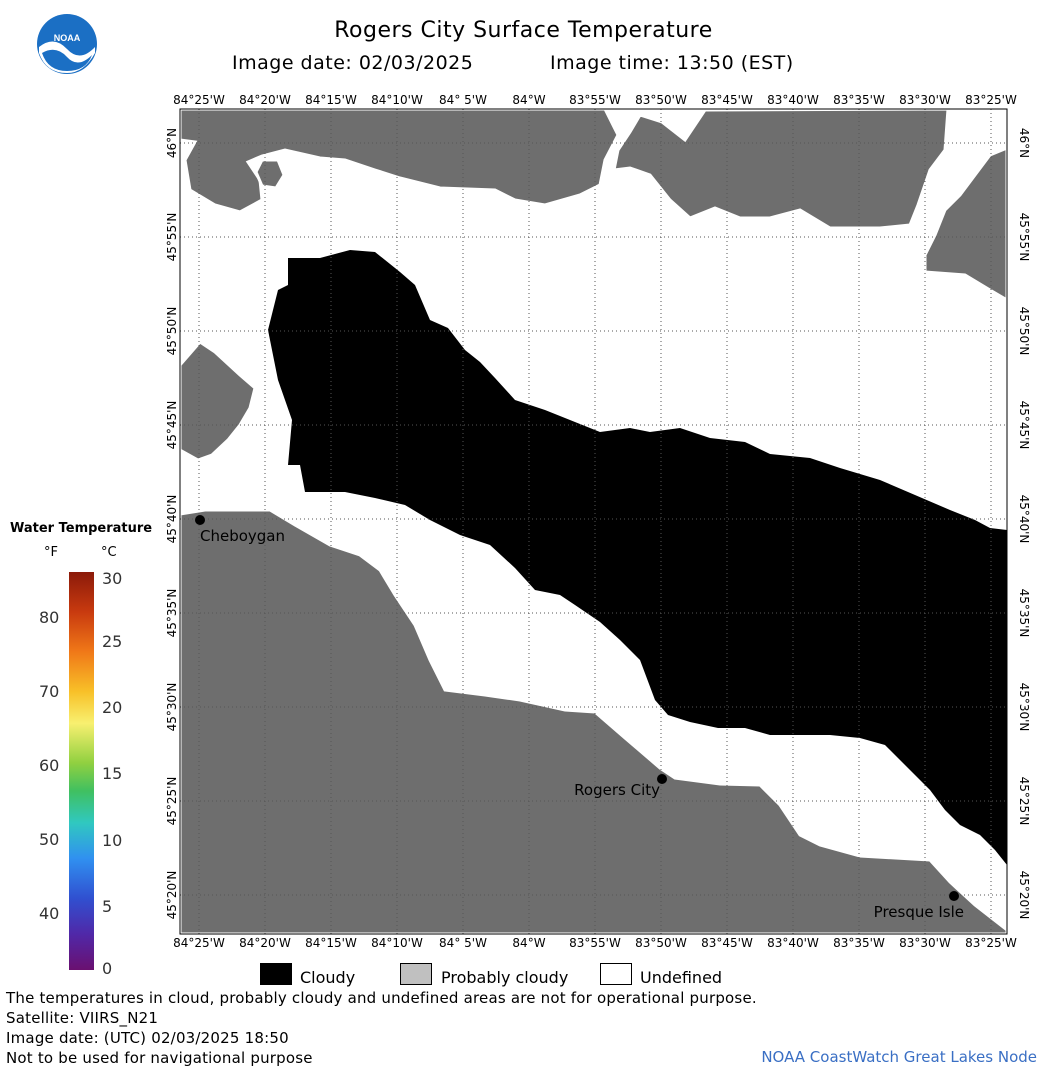 The width and height of the screenshot is (1047, 1074). I want to click on celsius-tick: 10, so click(112, 840).